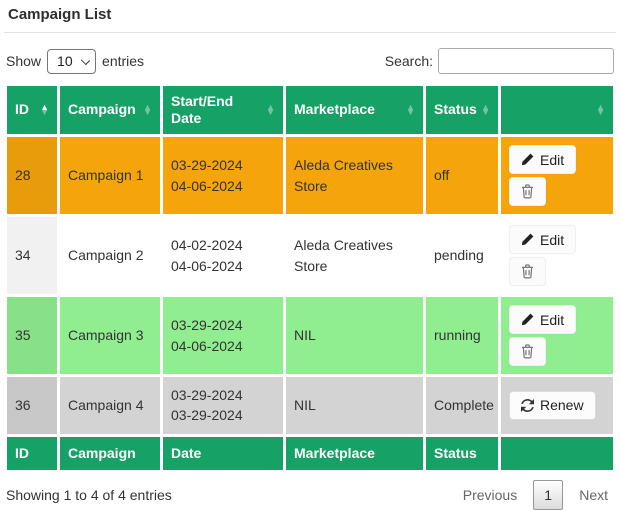 The image size is (620, 510). Describe the element at coordinates (557, 453) in the screenshot. I see `footer-header-actions` at that location.